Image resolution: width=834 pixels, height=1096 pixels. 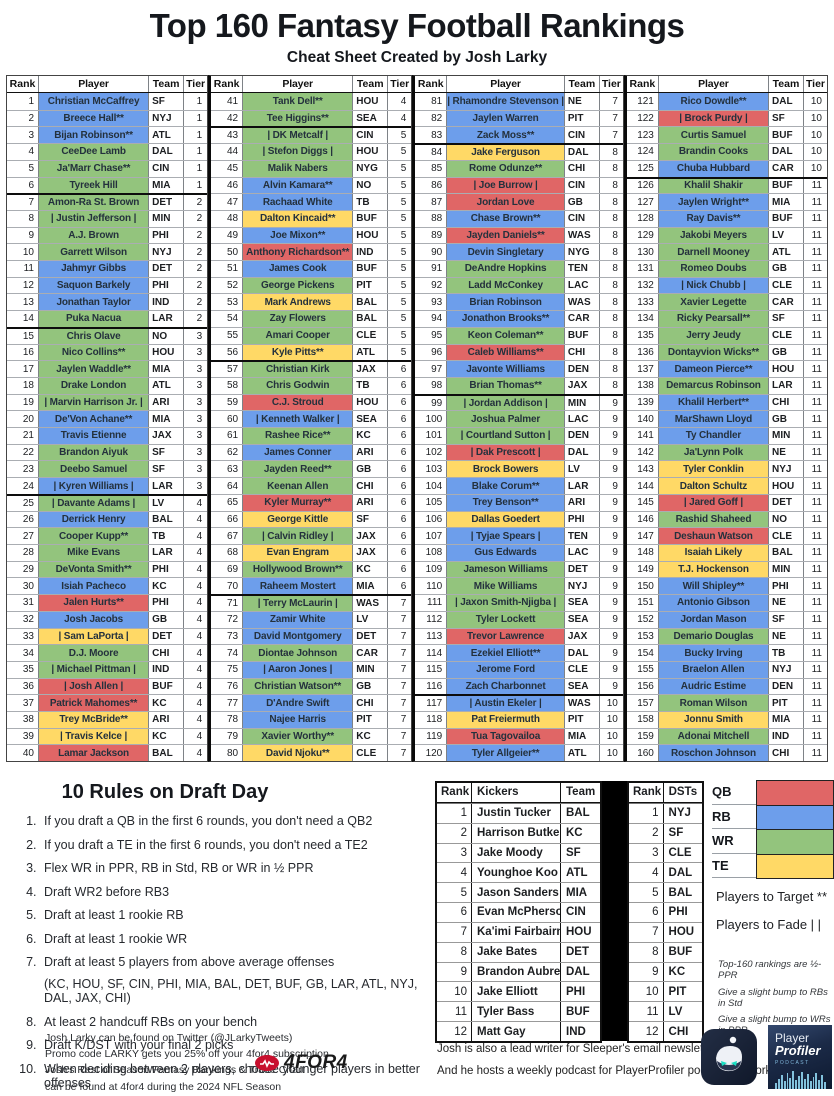 I want to click on rank-cell: 143, so click(x=645, y=469).